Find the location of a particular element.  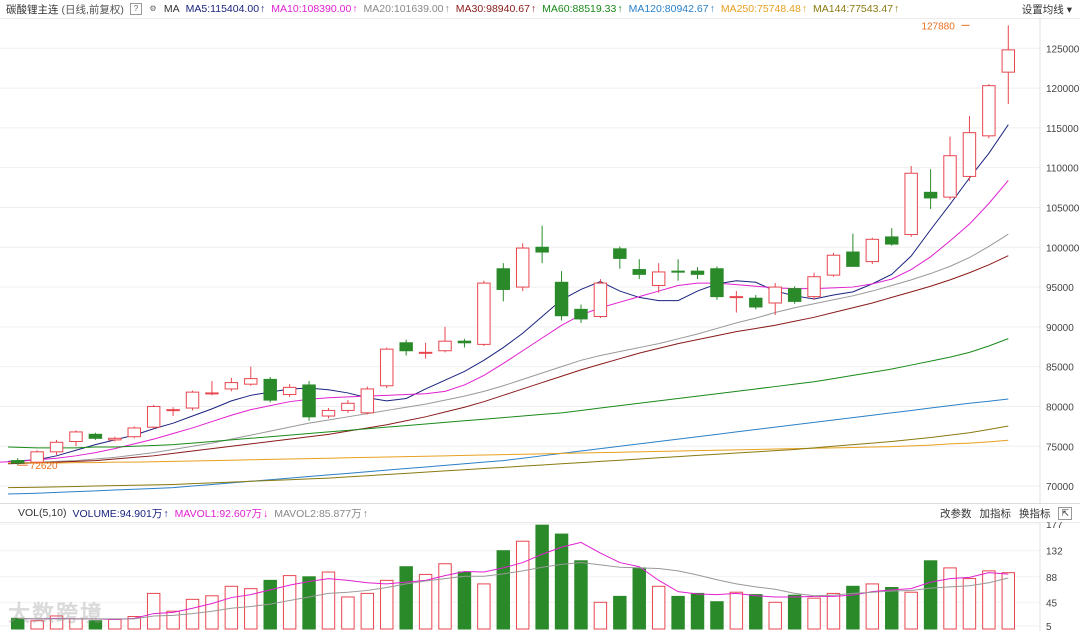

y-tick-label: 120000 is located at coordinates (1063, 89).